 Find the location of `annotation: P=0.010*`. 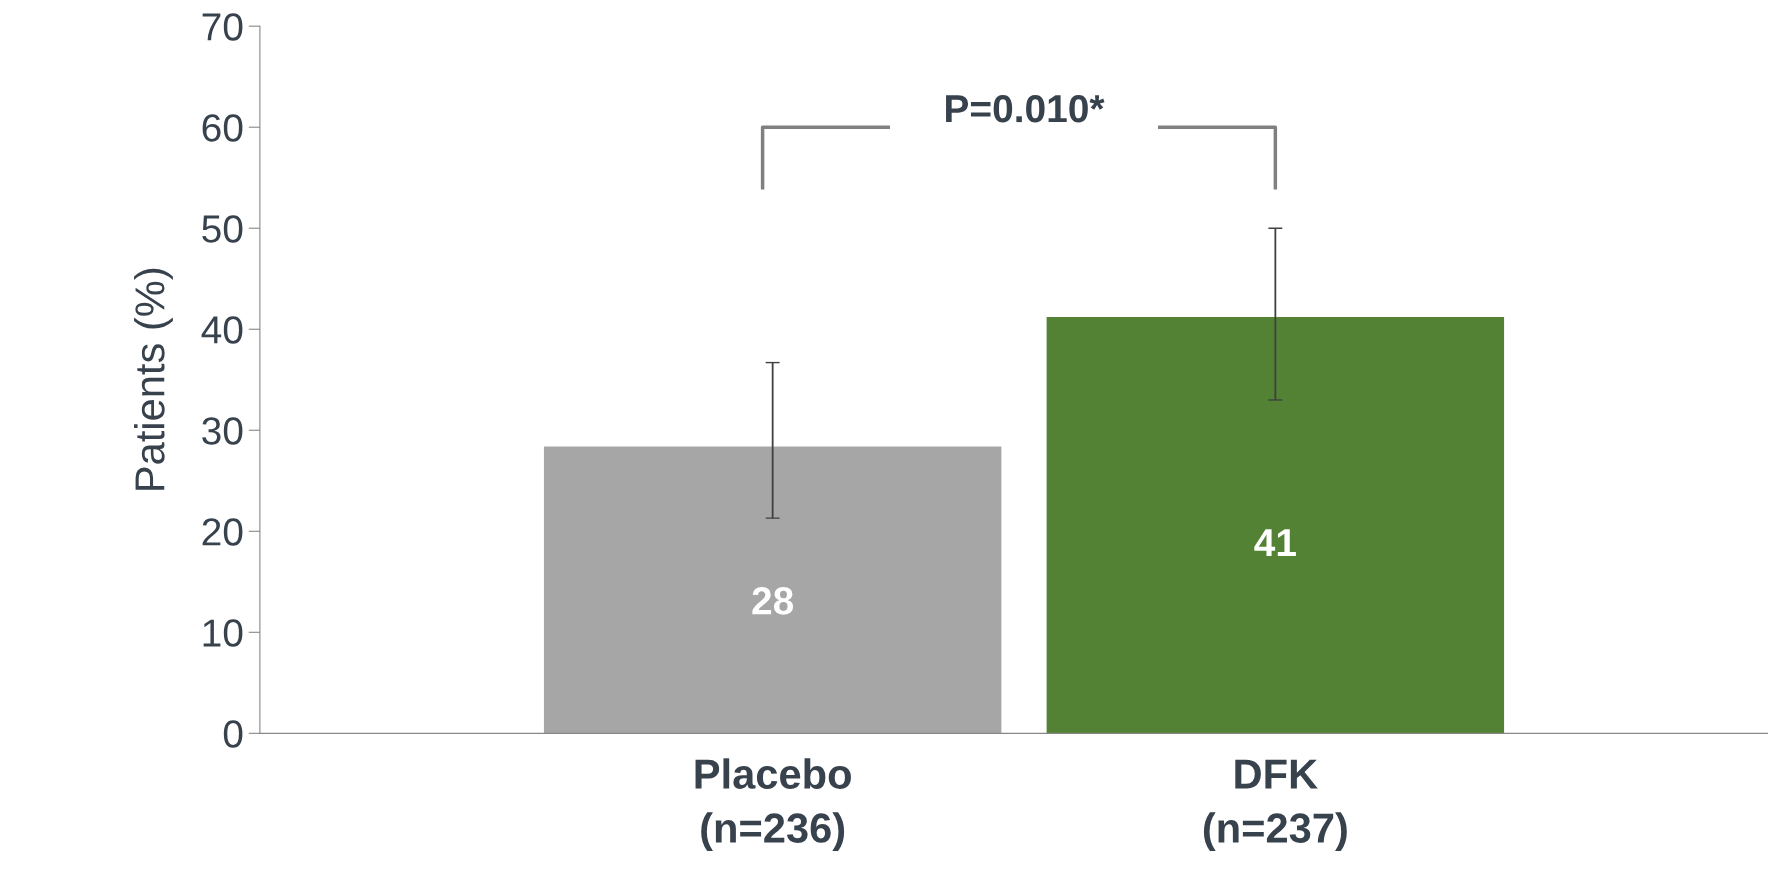

annotation: P=0.010* is located at coordinates (1025, 108).